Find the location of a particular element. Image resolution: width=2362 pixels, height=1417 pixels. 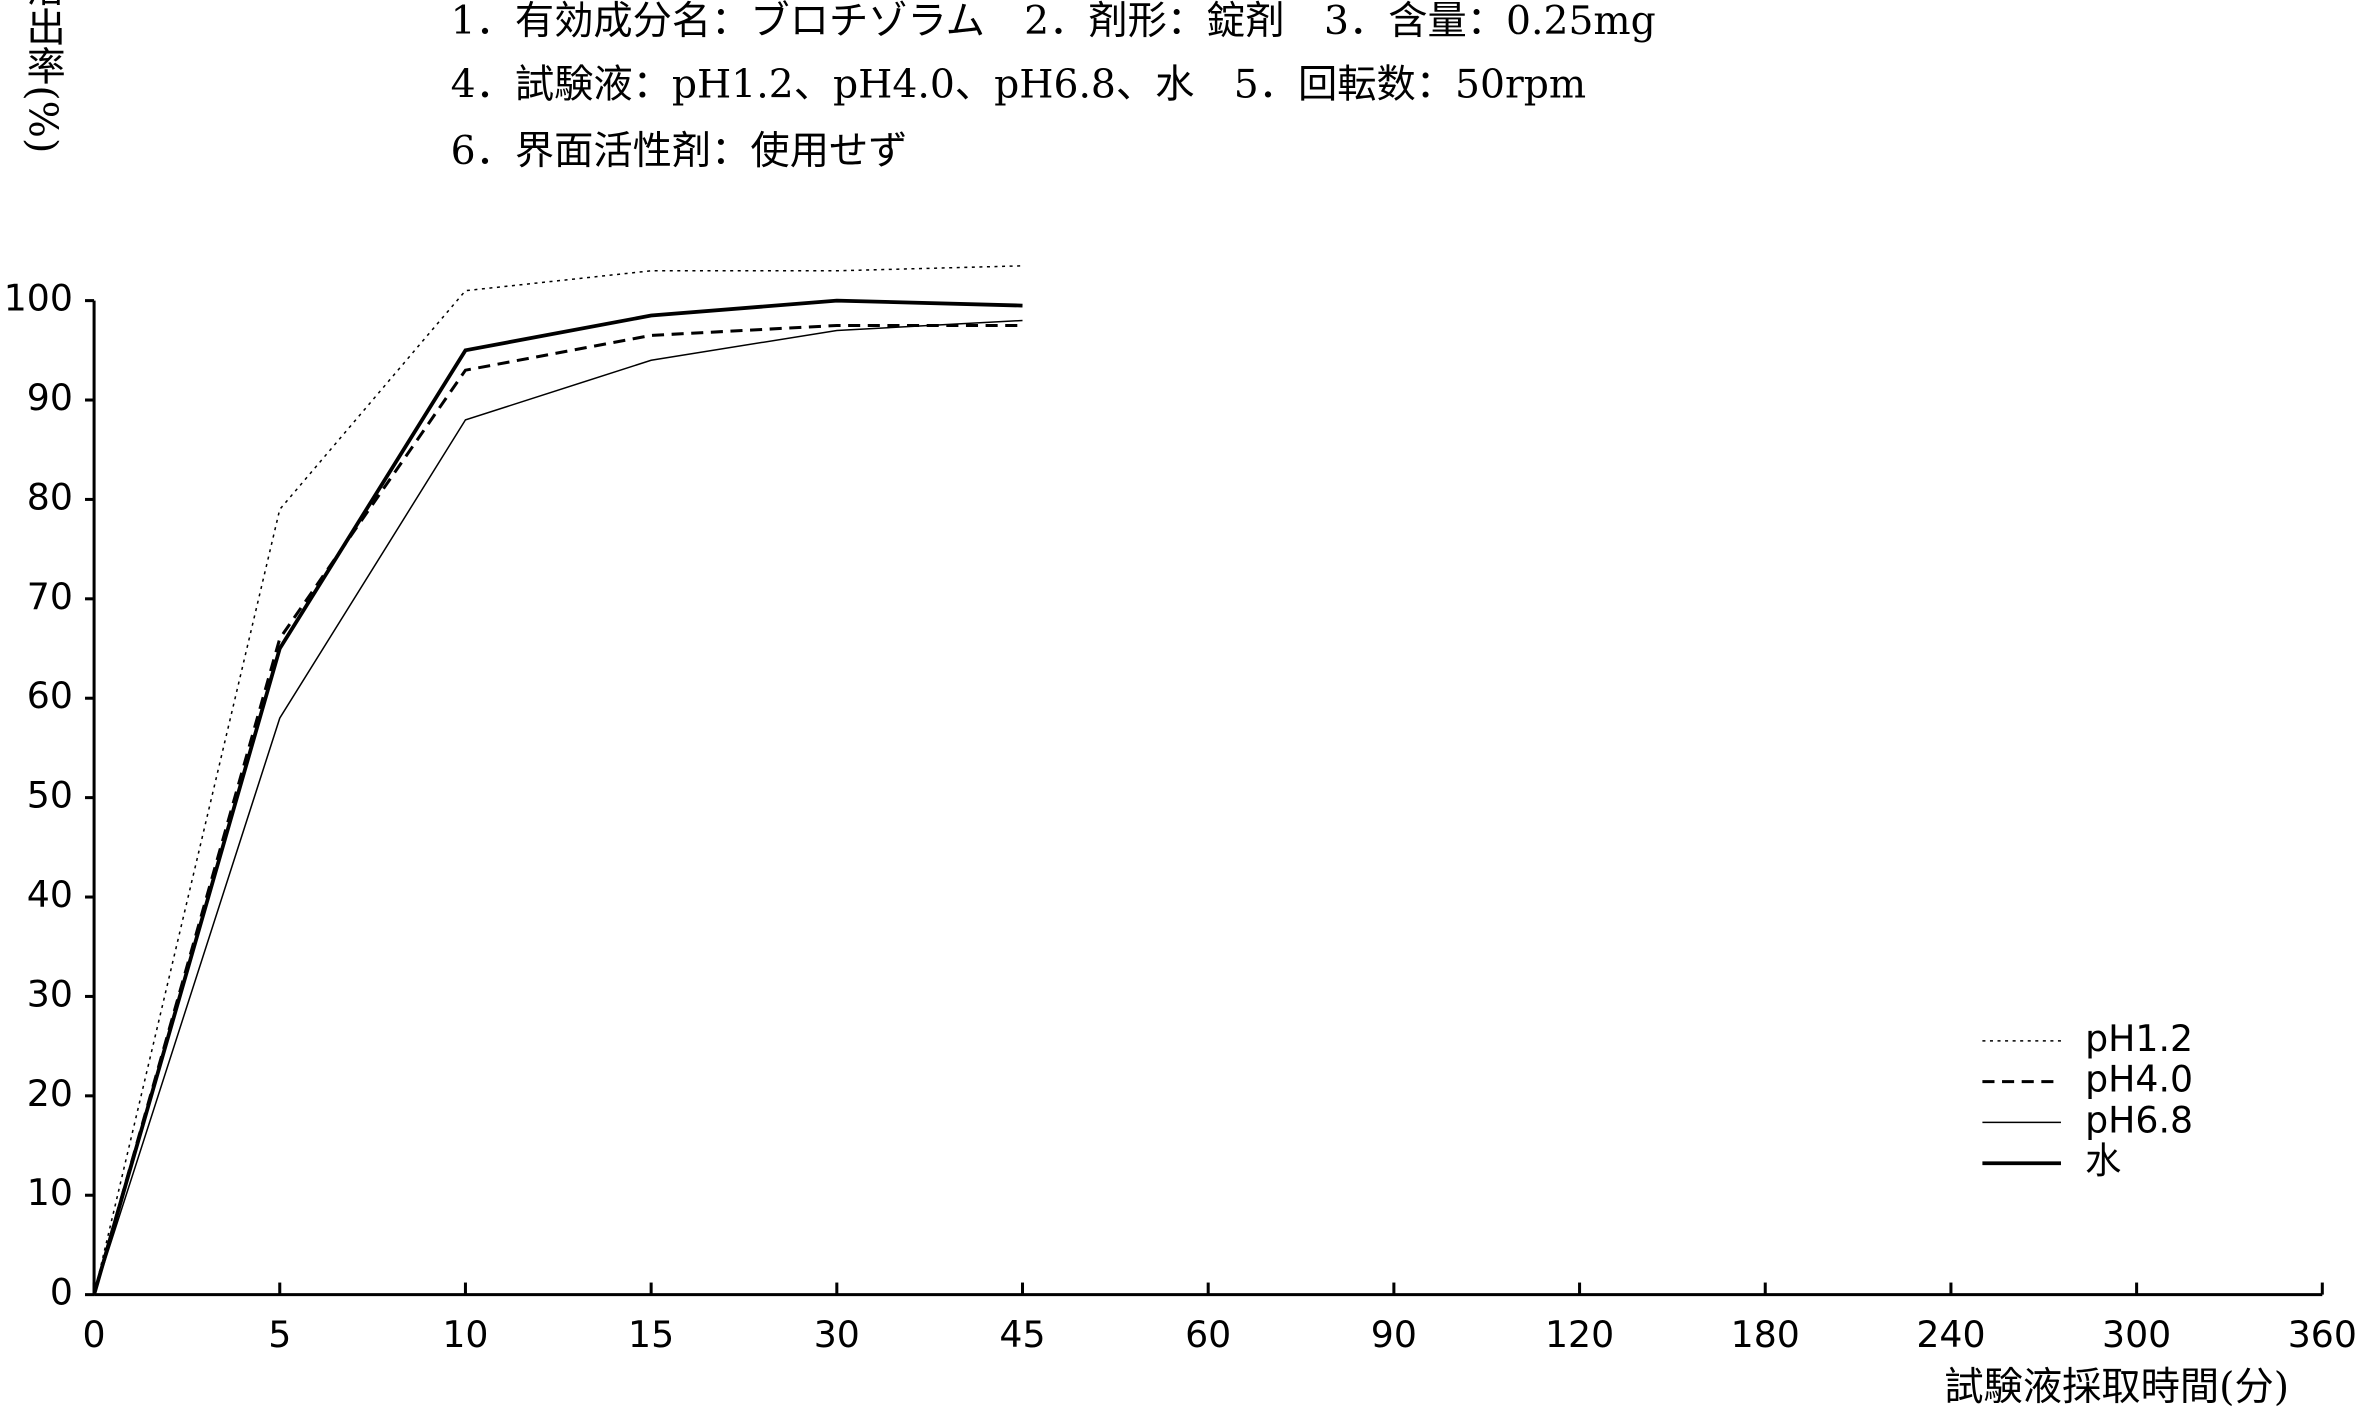

y-axis-label: 溶出率(%) is located at coordinates (42, 76).